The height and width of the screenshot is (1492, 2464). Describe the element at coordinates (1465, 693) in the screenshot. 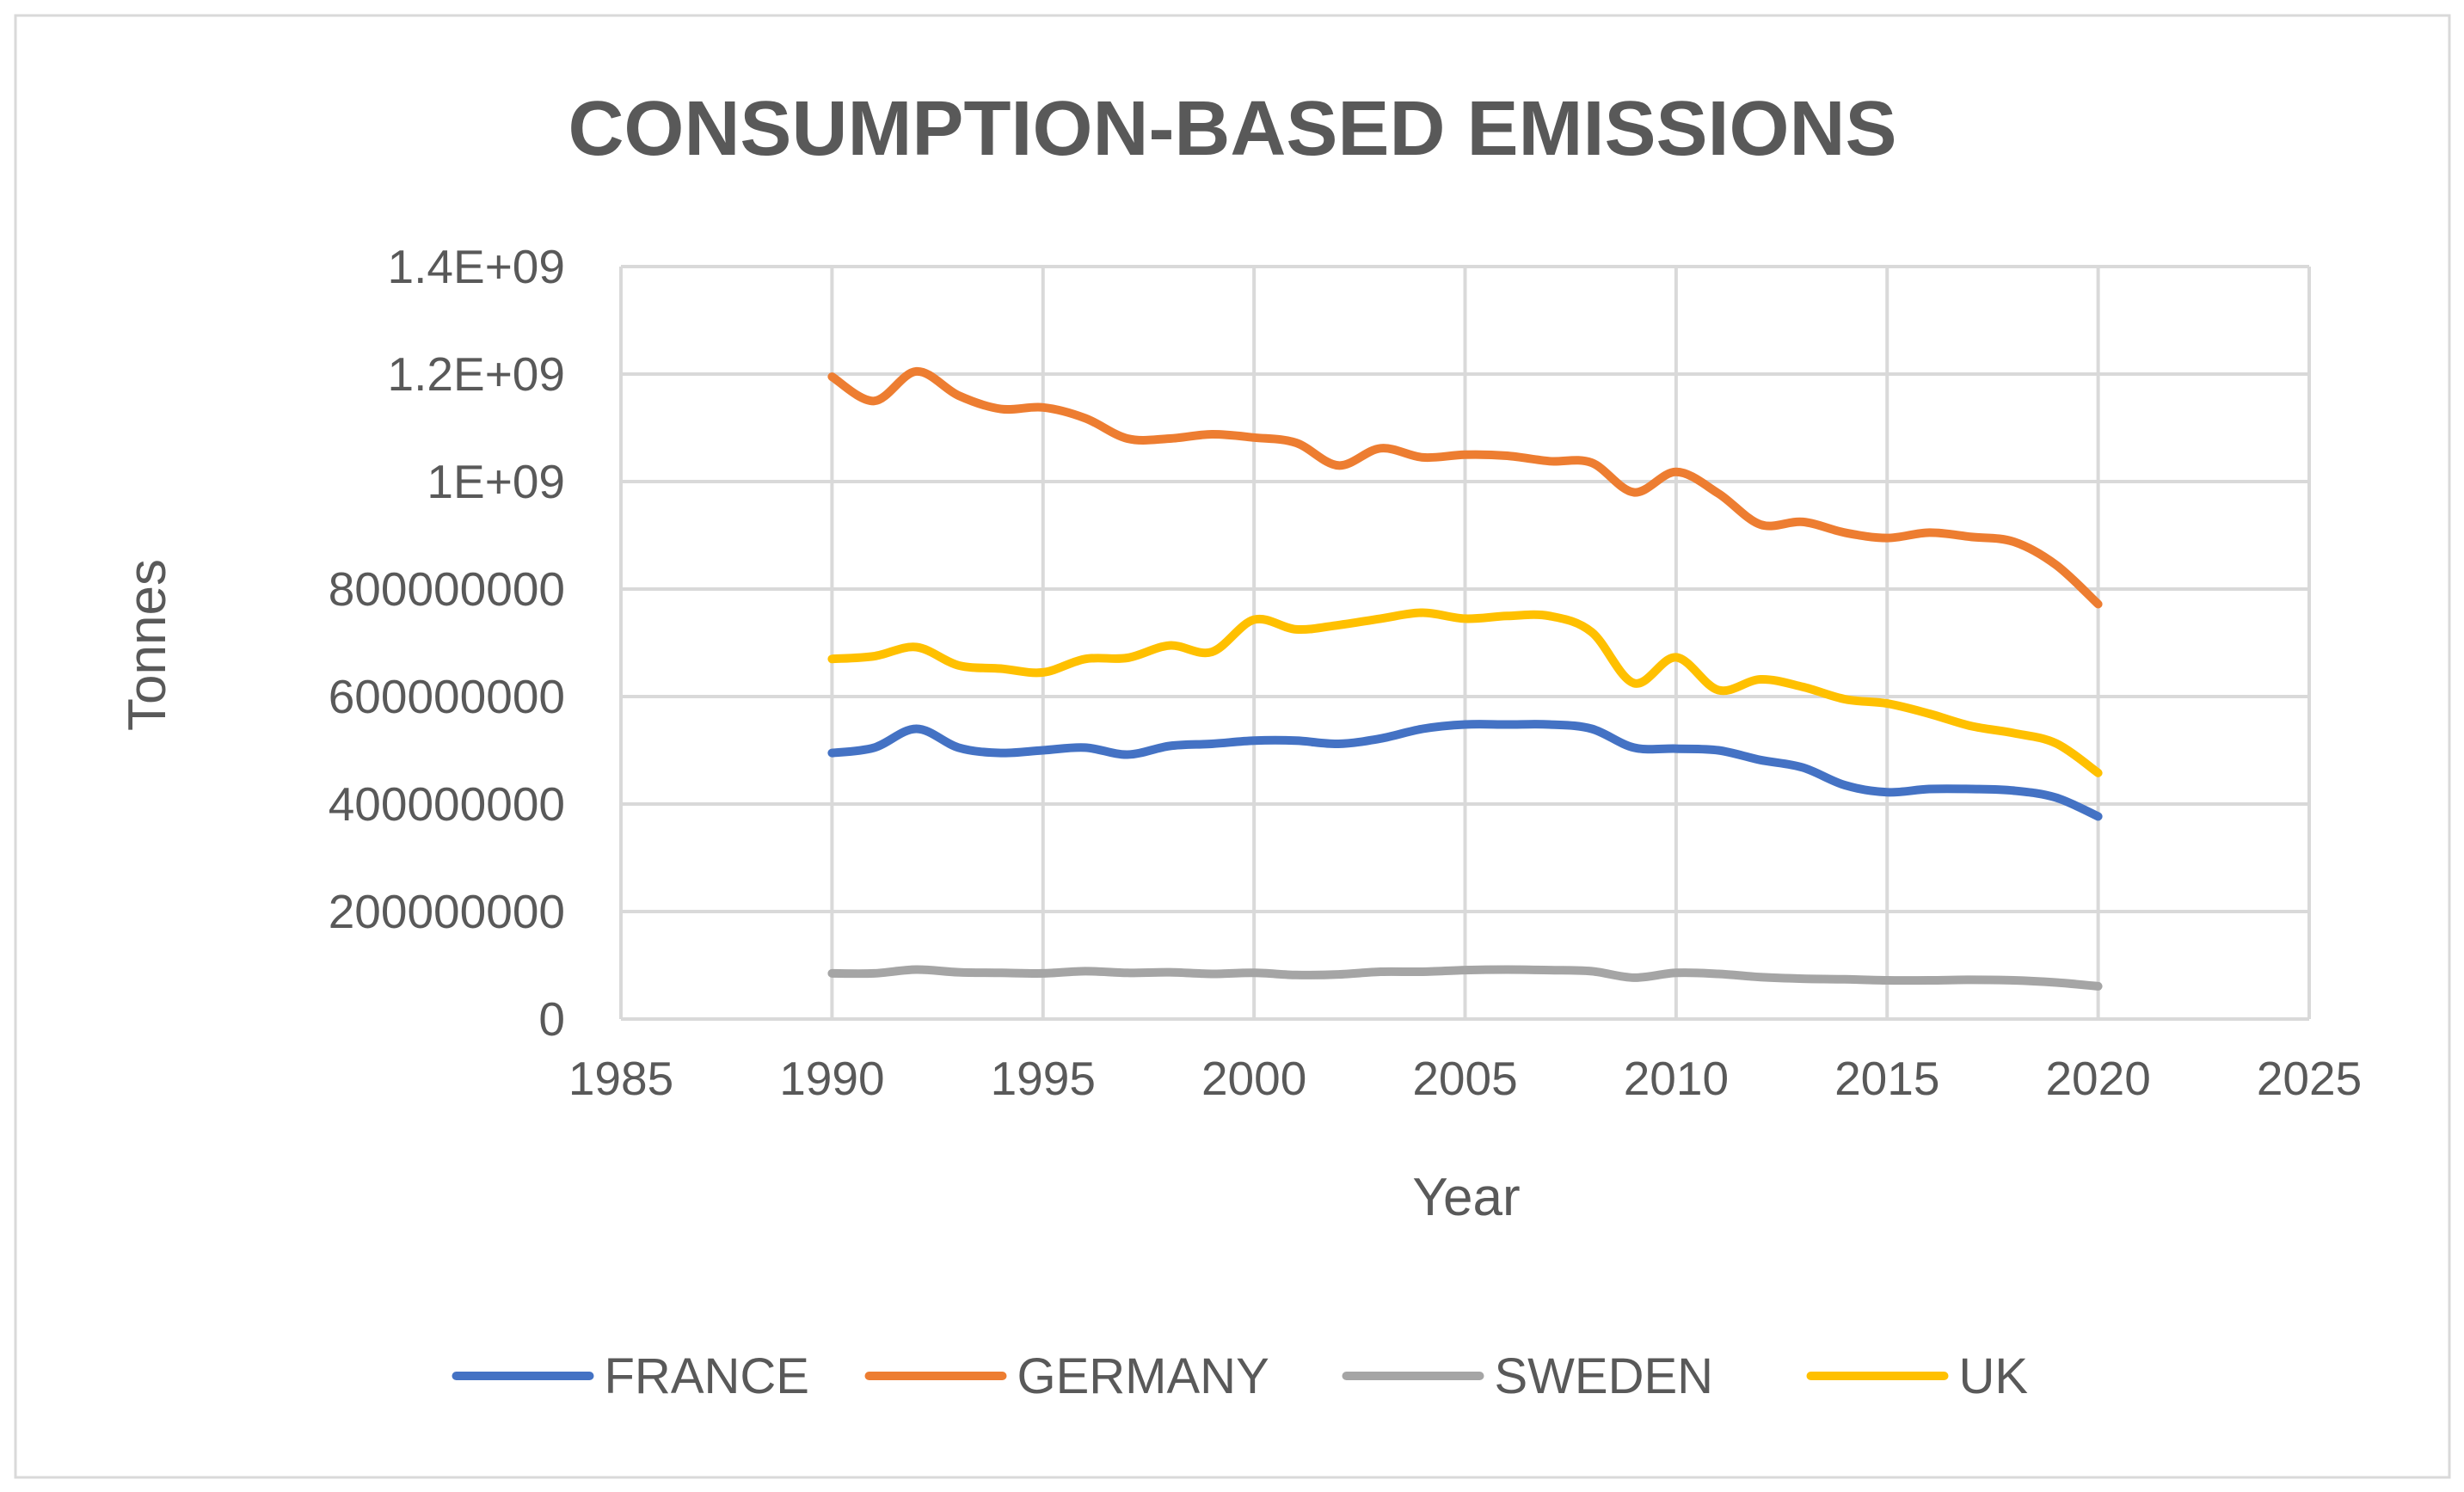

I see `series-line-uk` at that location.